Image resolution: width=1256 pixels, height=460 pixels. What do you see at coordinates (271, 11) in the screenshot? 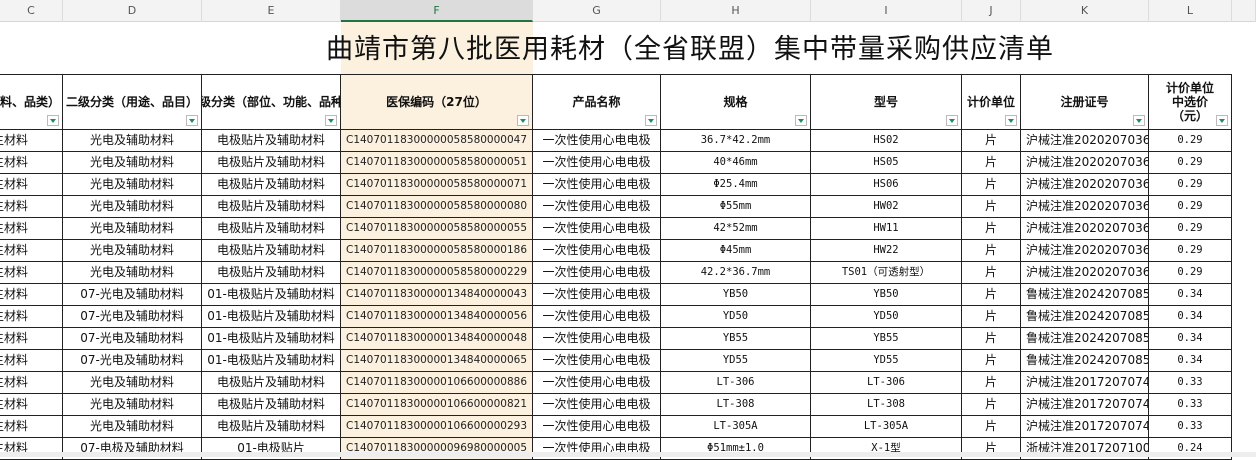
I see `column-header-e: E` at bounding box center [271, 11].